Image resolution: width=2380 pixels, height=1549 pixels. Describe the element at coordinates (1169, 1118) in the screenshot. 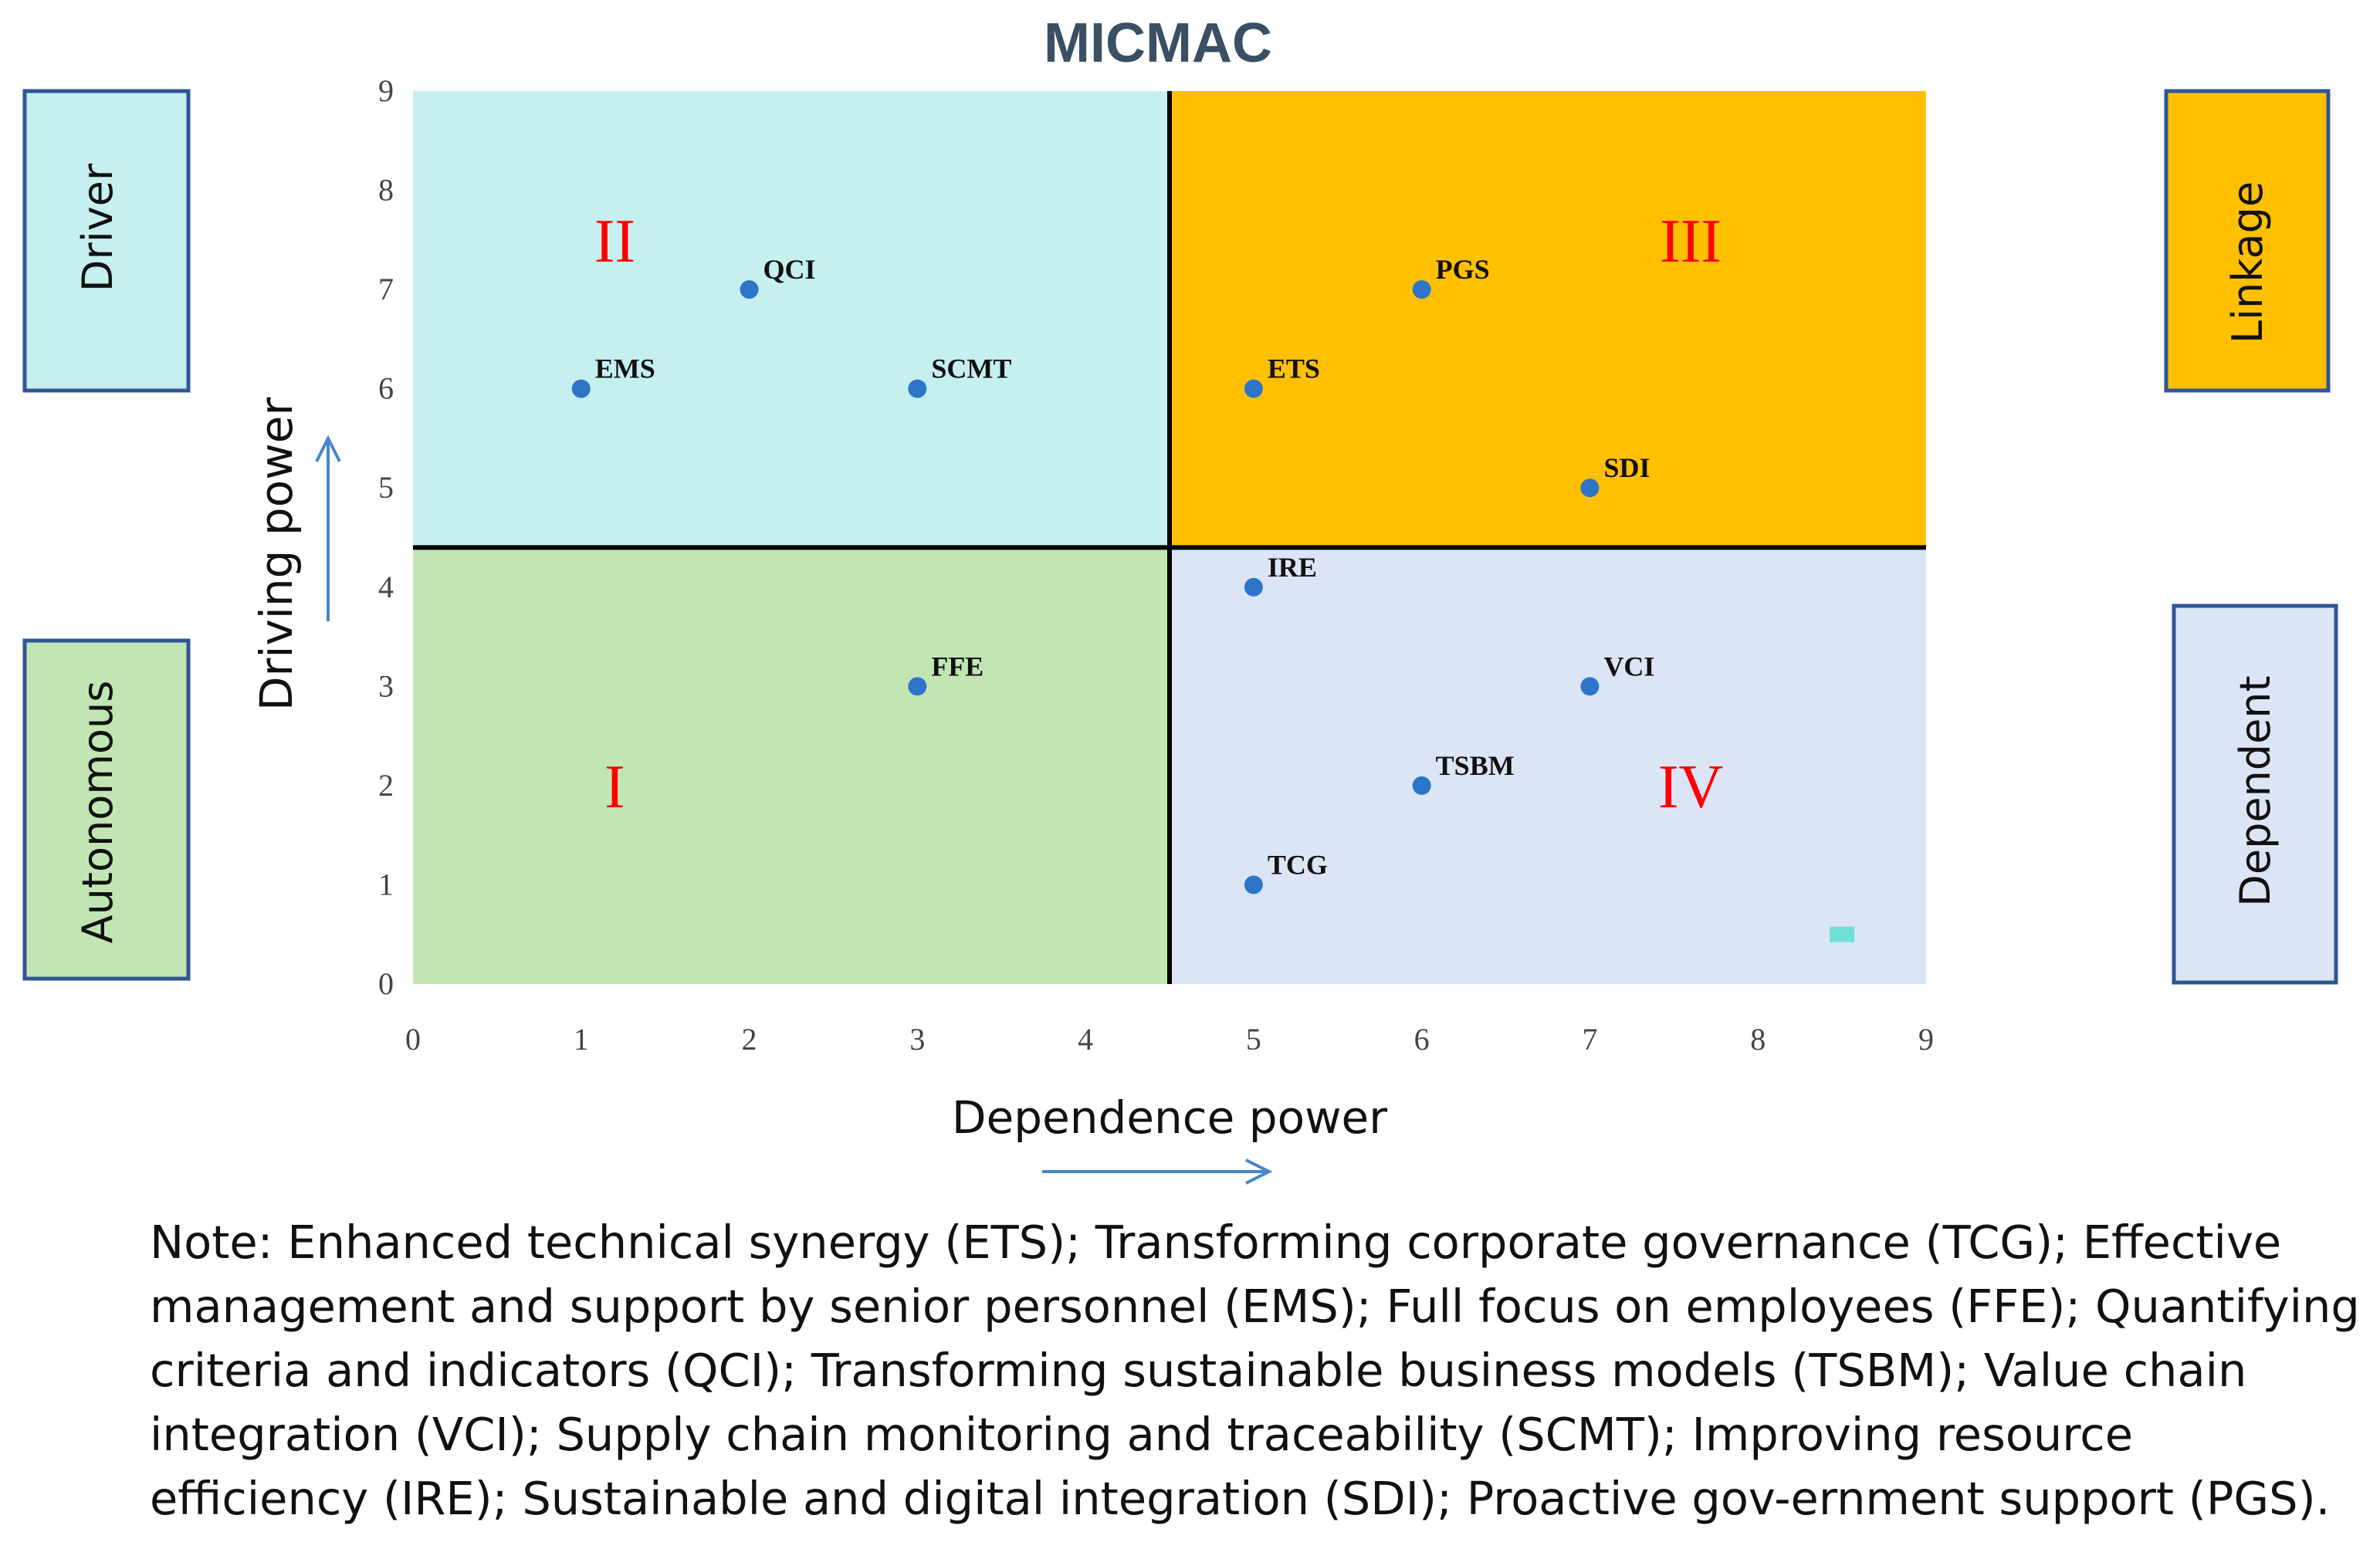

I see `x-axis-label: Dependence power` at that location.